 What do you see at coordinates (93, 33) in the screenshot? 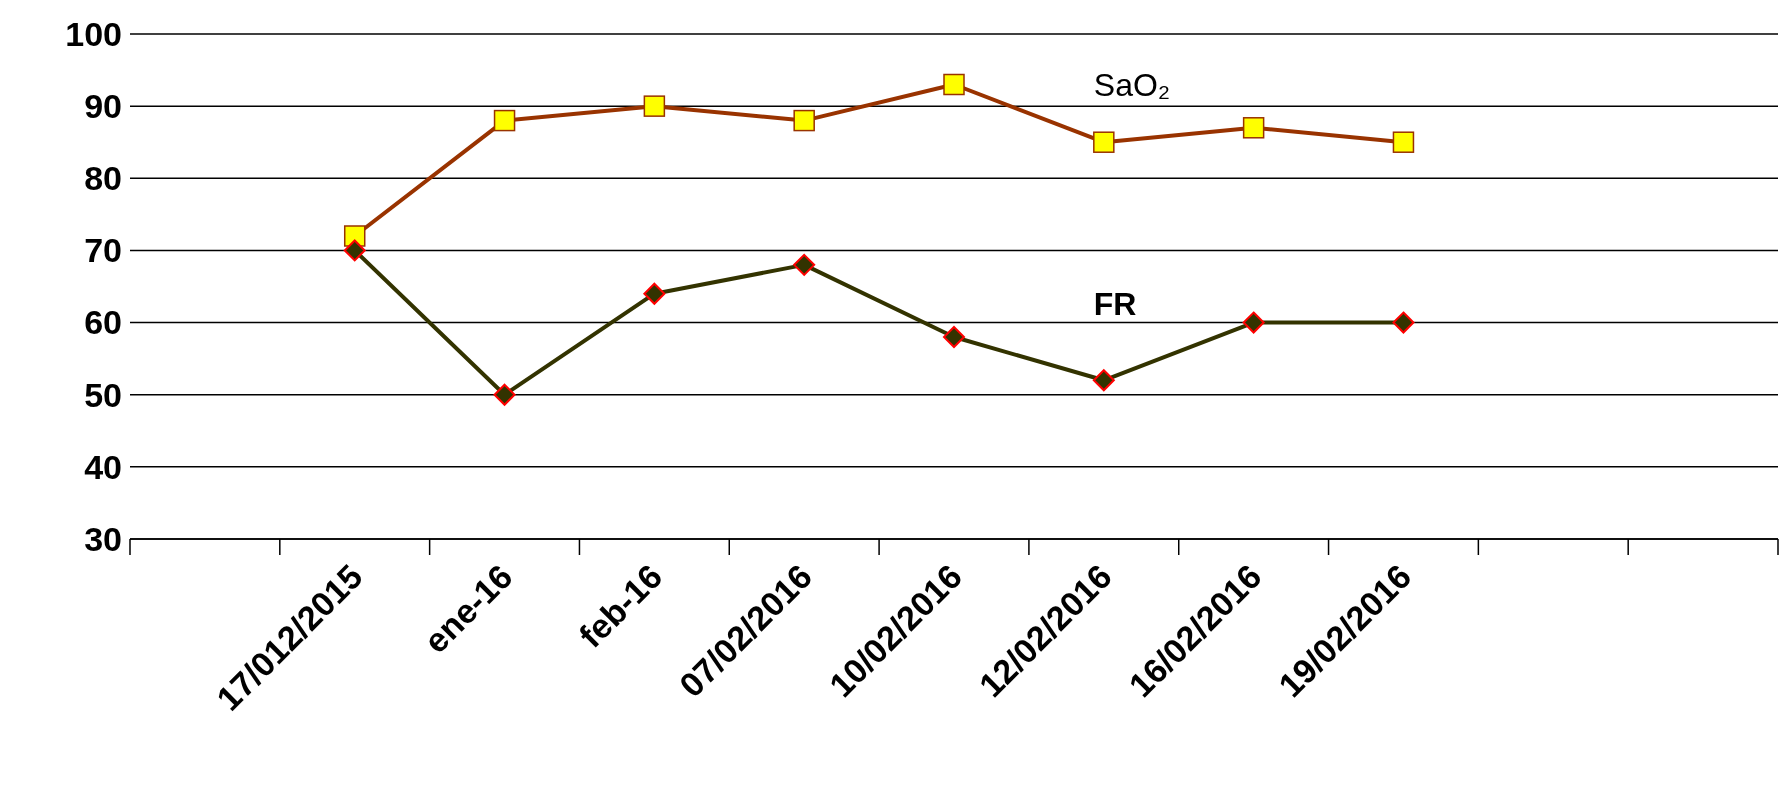
I see `y-tick-label: 100` at bounding box center [93, 33].